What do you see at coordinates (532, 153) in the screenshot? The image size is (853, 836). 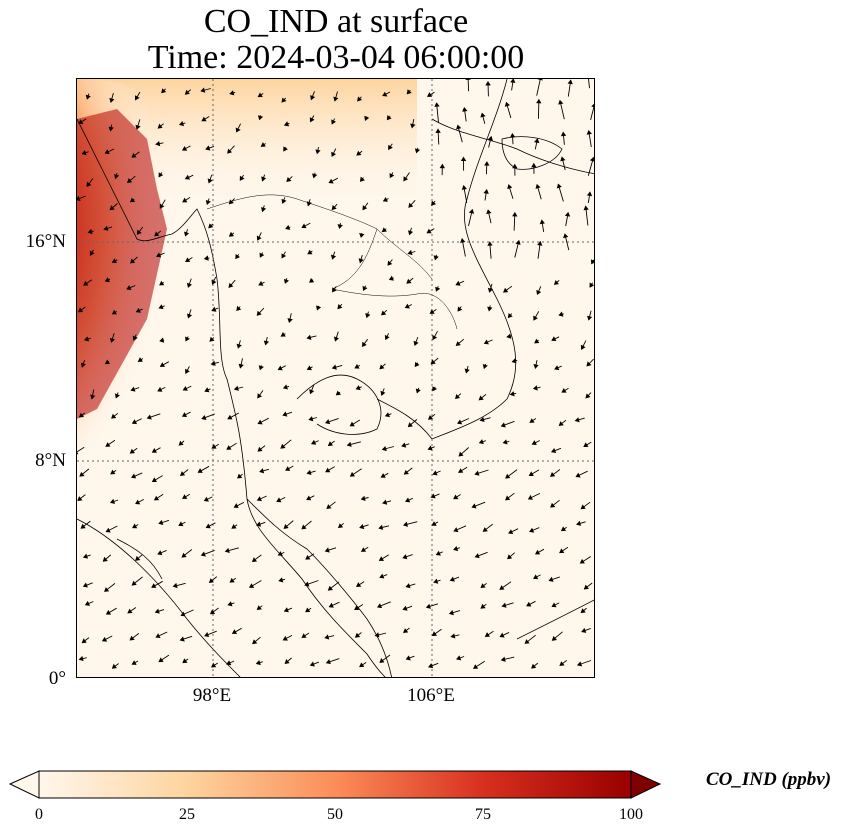 I see `hainan-island` at bounding box center [532, 153].